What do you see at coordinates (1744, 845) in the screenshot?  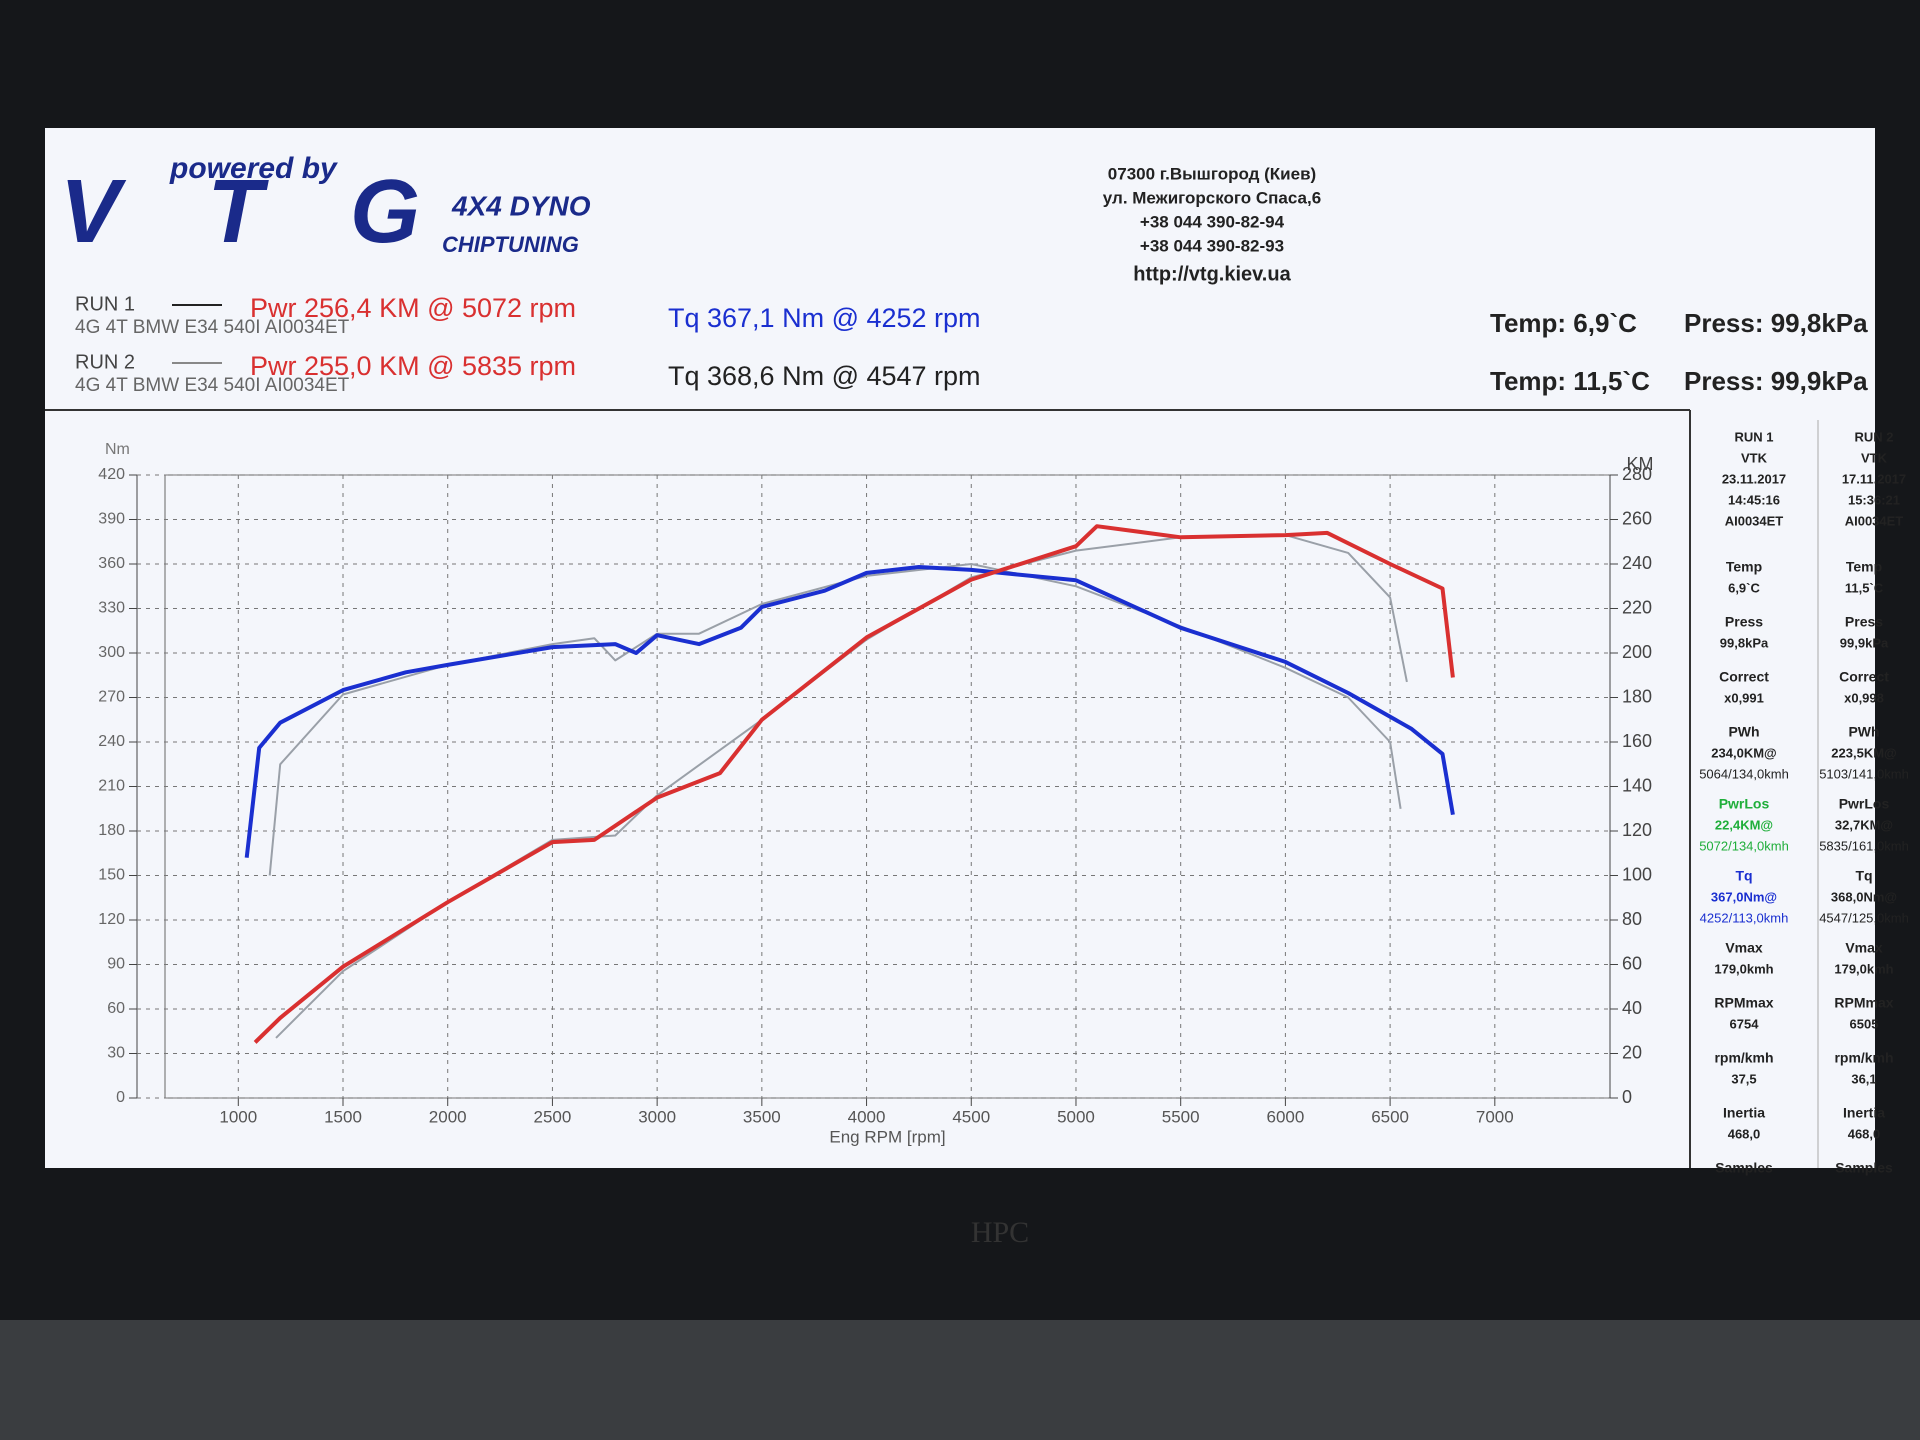 I see `panel-item: 5072/134,0kmh` at bounding box center [1744, 845].